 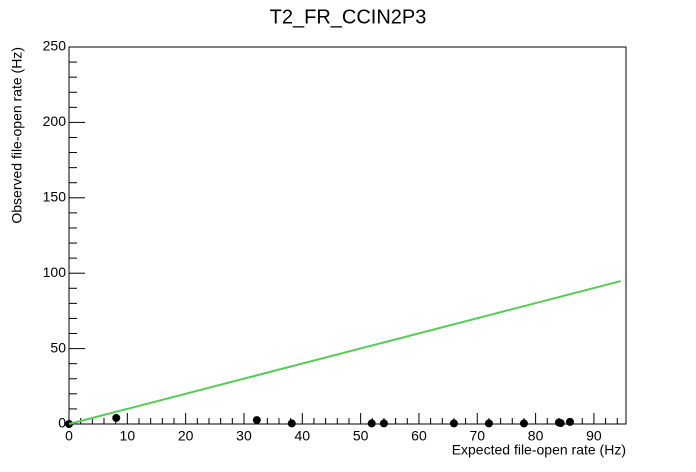 What do you see at coordinates (361, 436) in the screenshot?
I see `x-tick-label: 50` at bounding box center [361, 436].